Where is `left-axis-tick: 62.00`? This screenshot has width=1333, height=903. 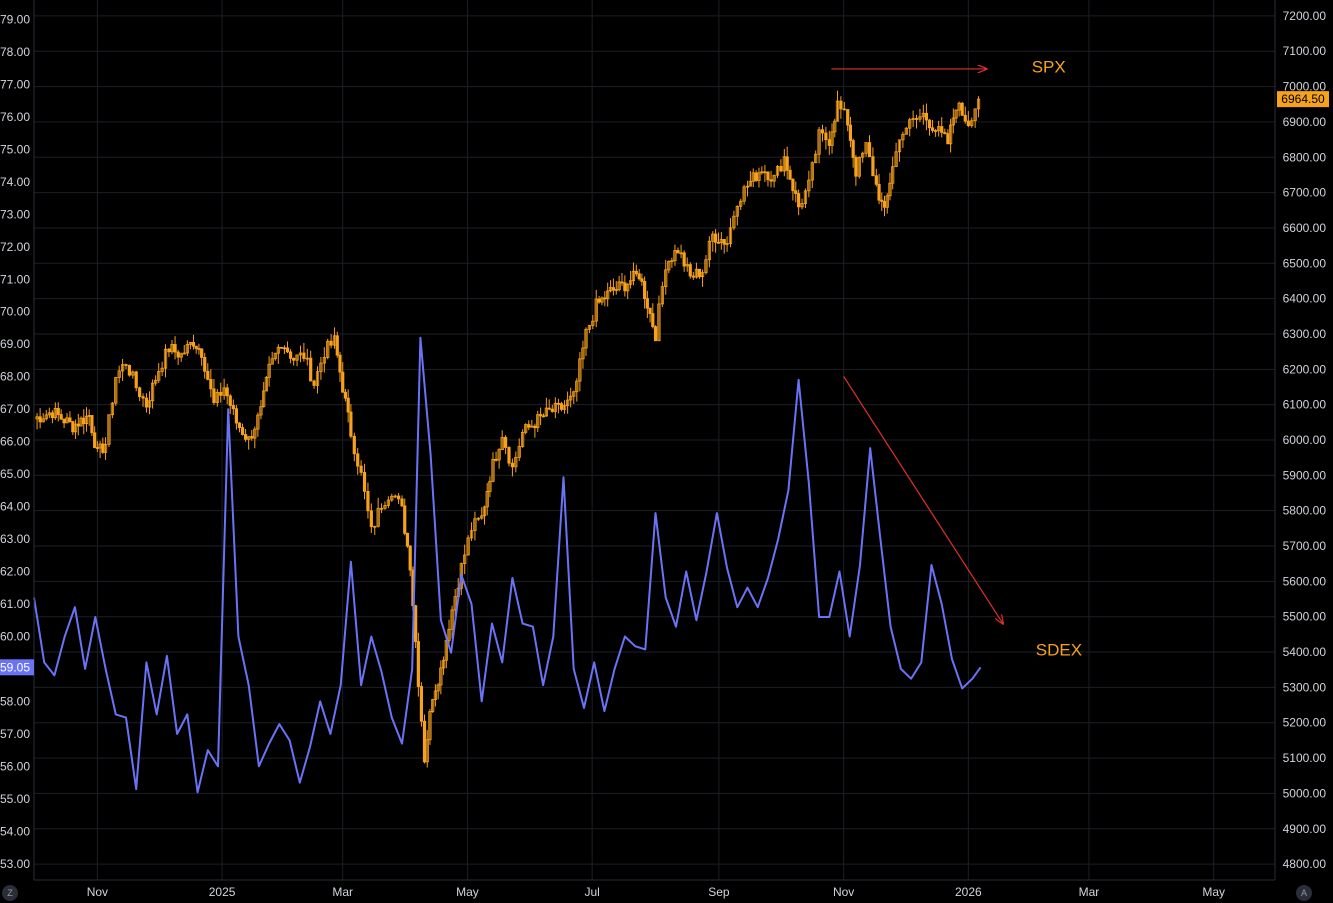
left-axis-tick: 62.00 is located at coordinates (15, 572).